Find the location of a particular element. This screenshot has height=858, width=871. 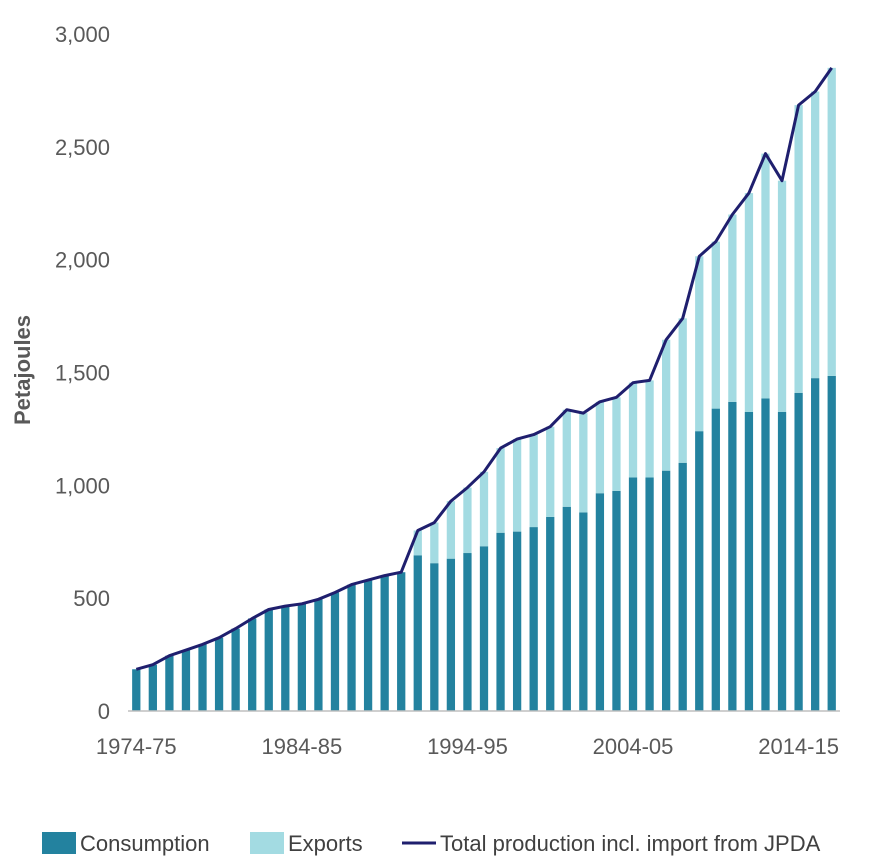

legend-swatch-exports is located at coordinates (267, 843).